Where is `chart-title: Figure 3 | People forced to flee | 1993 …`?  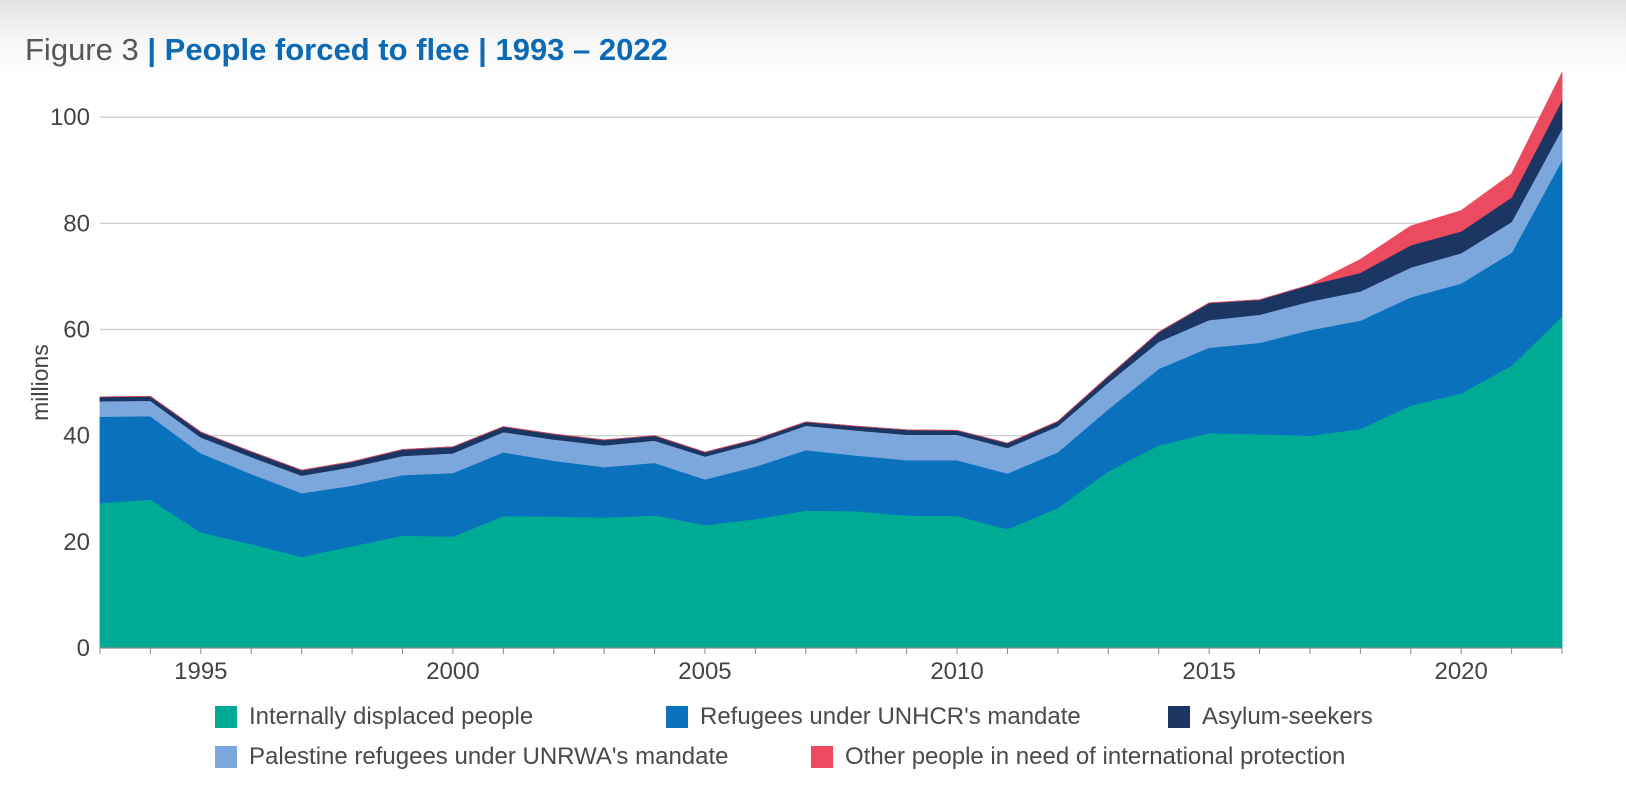
chart-title: Figure 3 | People forced to flee | 1993 … is located at coordinates (346, 50).